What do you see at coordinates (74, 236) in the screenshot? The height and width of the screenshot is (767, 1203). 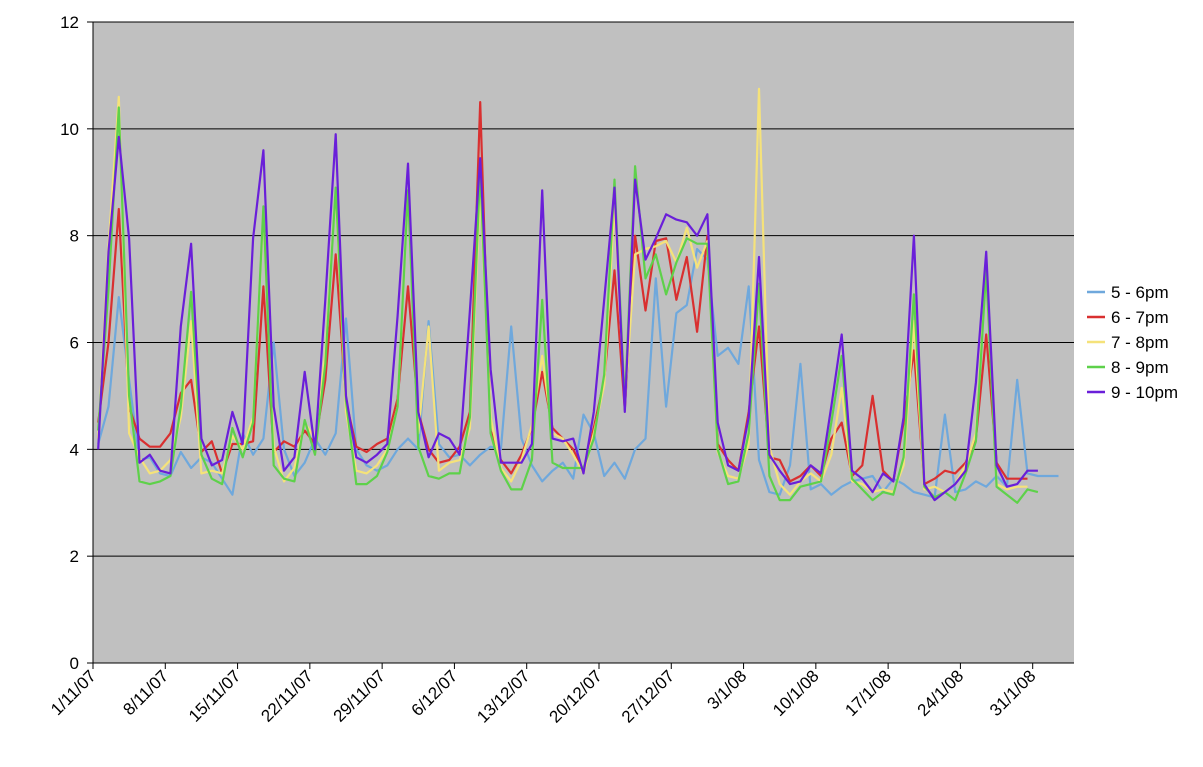 I see `y-tick-label-4: 8` at bounding box center [74, 236].